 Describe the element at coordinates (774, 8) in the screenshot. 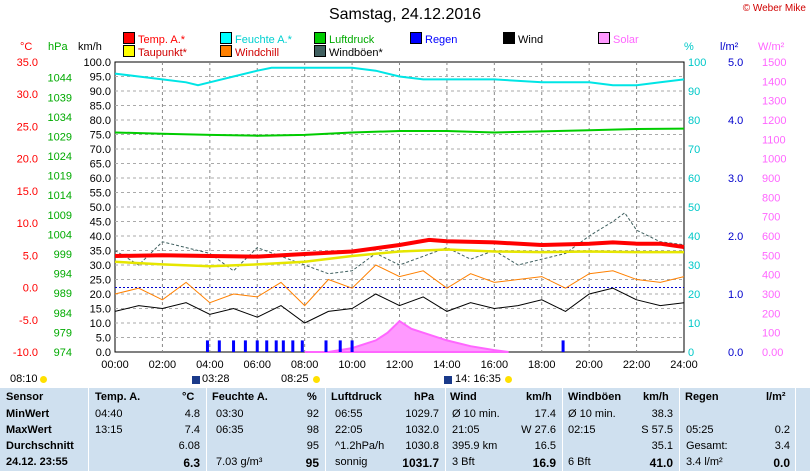

I see `copyright: © Weber Mike` at that location.